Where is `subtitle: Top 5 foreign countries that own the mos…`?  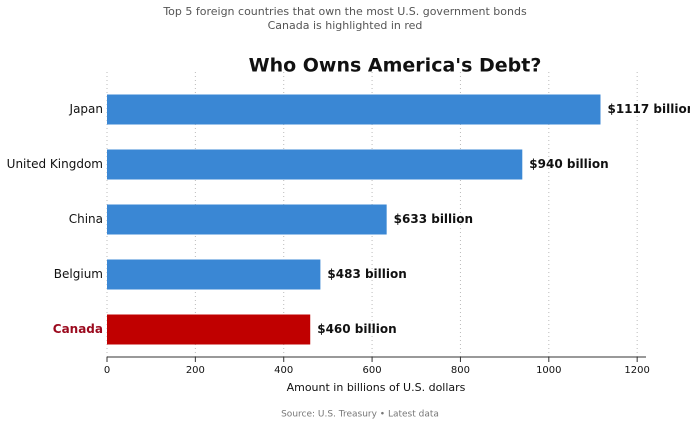
subtitle: Top 5 foreign countries that own the mos… is located at coordinates (344, 11).